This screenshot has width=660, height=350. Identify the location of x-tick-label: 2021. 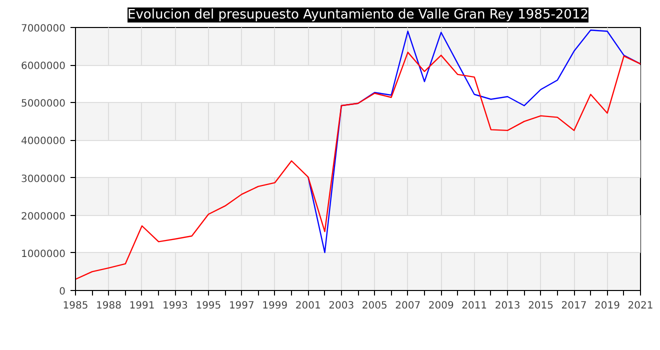
(641, 306).